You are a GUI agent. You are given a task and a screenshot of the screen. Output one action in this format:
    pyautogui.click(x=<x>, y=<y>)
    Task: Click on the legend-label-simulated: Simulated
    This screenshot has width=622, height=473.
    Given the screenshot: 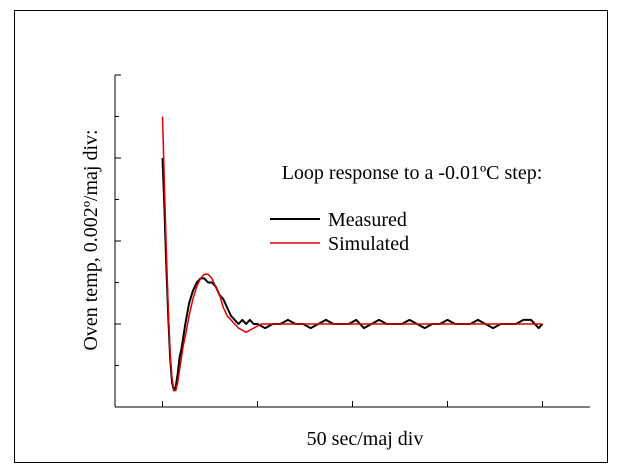 What is the action you would take?
    pyautogui.click(x=368, y=244)
    